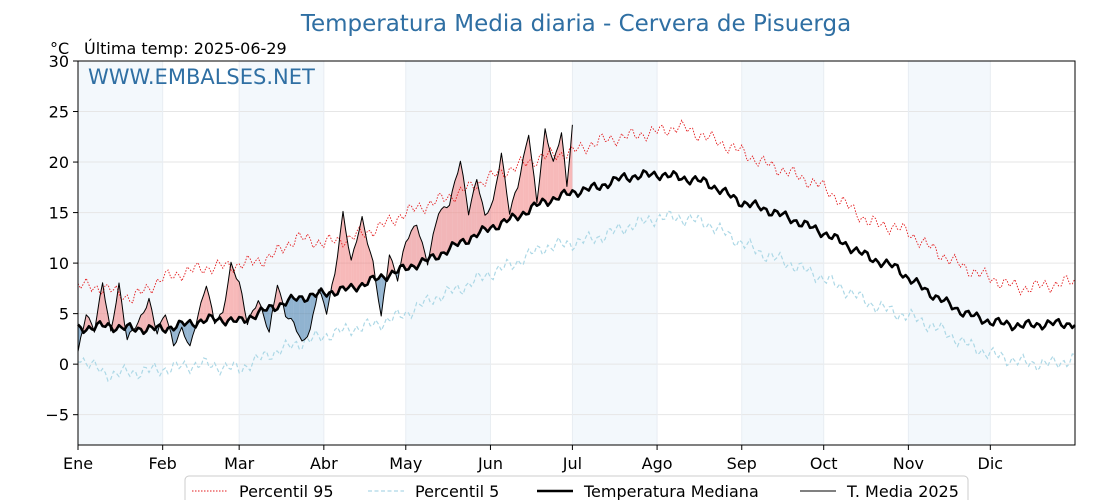 This screenshot has width=1120, height=500. What do you see at coordinates (742, 463) in the screenshot?
I see `x-tick-label: Sep` at bounding box center [742, 463].